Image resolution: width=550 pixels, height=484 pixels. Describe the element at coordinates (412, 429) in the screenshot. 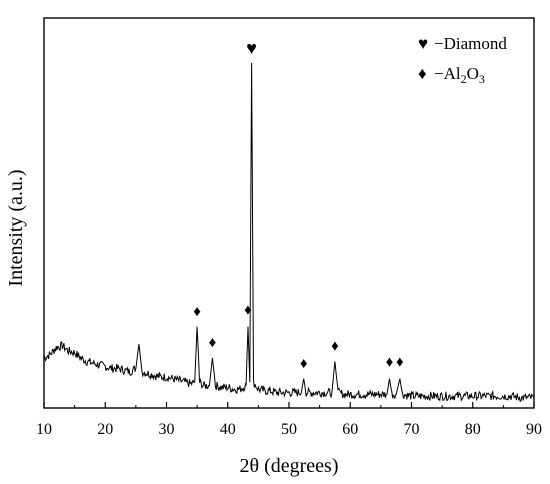

I see `x-tick-label-70: 70` at that location.